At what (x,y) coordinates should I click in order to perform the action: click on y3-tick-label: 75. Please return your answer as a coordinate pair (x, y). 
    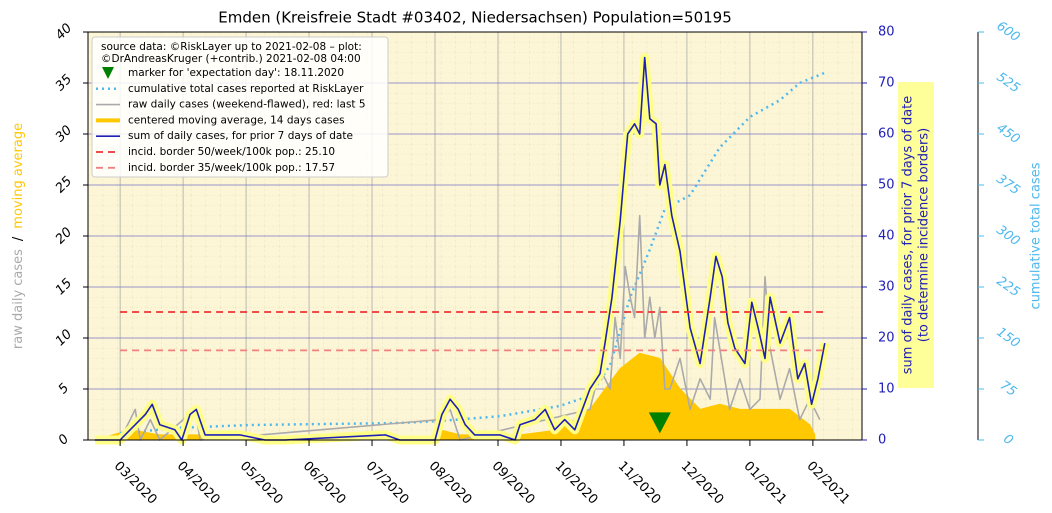
    Looking at the image, I should click on (1008, 389).